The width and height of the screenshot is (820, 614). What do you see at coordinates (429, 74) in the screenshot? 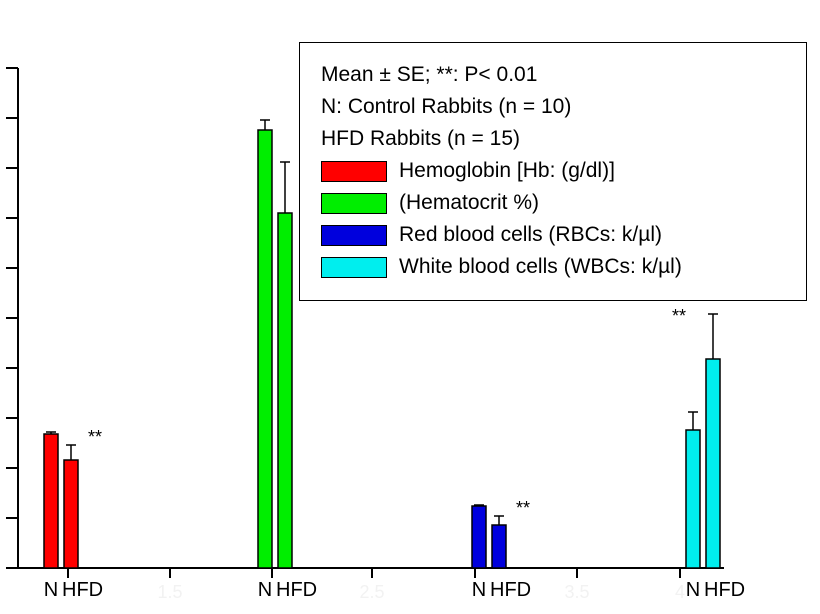
I see `legend-header-line: Mean ± SE; **: P< 0.01` at bounding box center [429, 74].